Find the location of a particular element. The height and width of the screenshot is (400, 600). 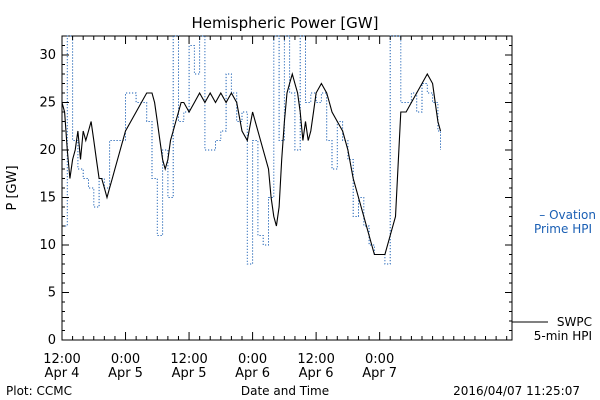

y-tick-label: 25 is located at coordinates (47, 103).